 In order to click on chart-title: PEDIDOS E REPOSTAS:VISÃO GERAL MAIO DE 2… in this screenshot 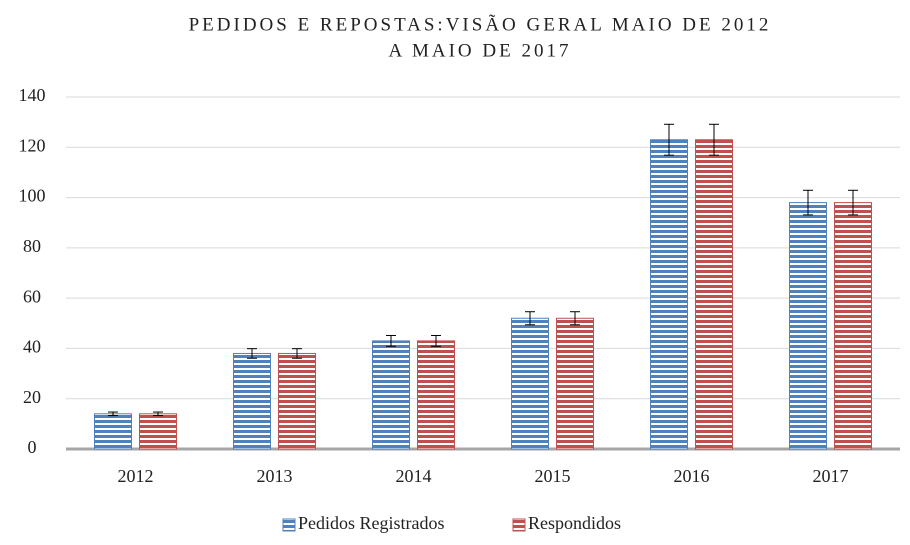, I will do `click(480, 24)`.